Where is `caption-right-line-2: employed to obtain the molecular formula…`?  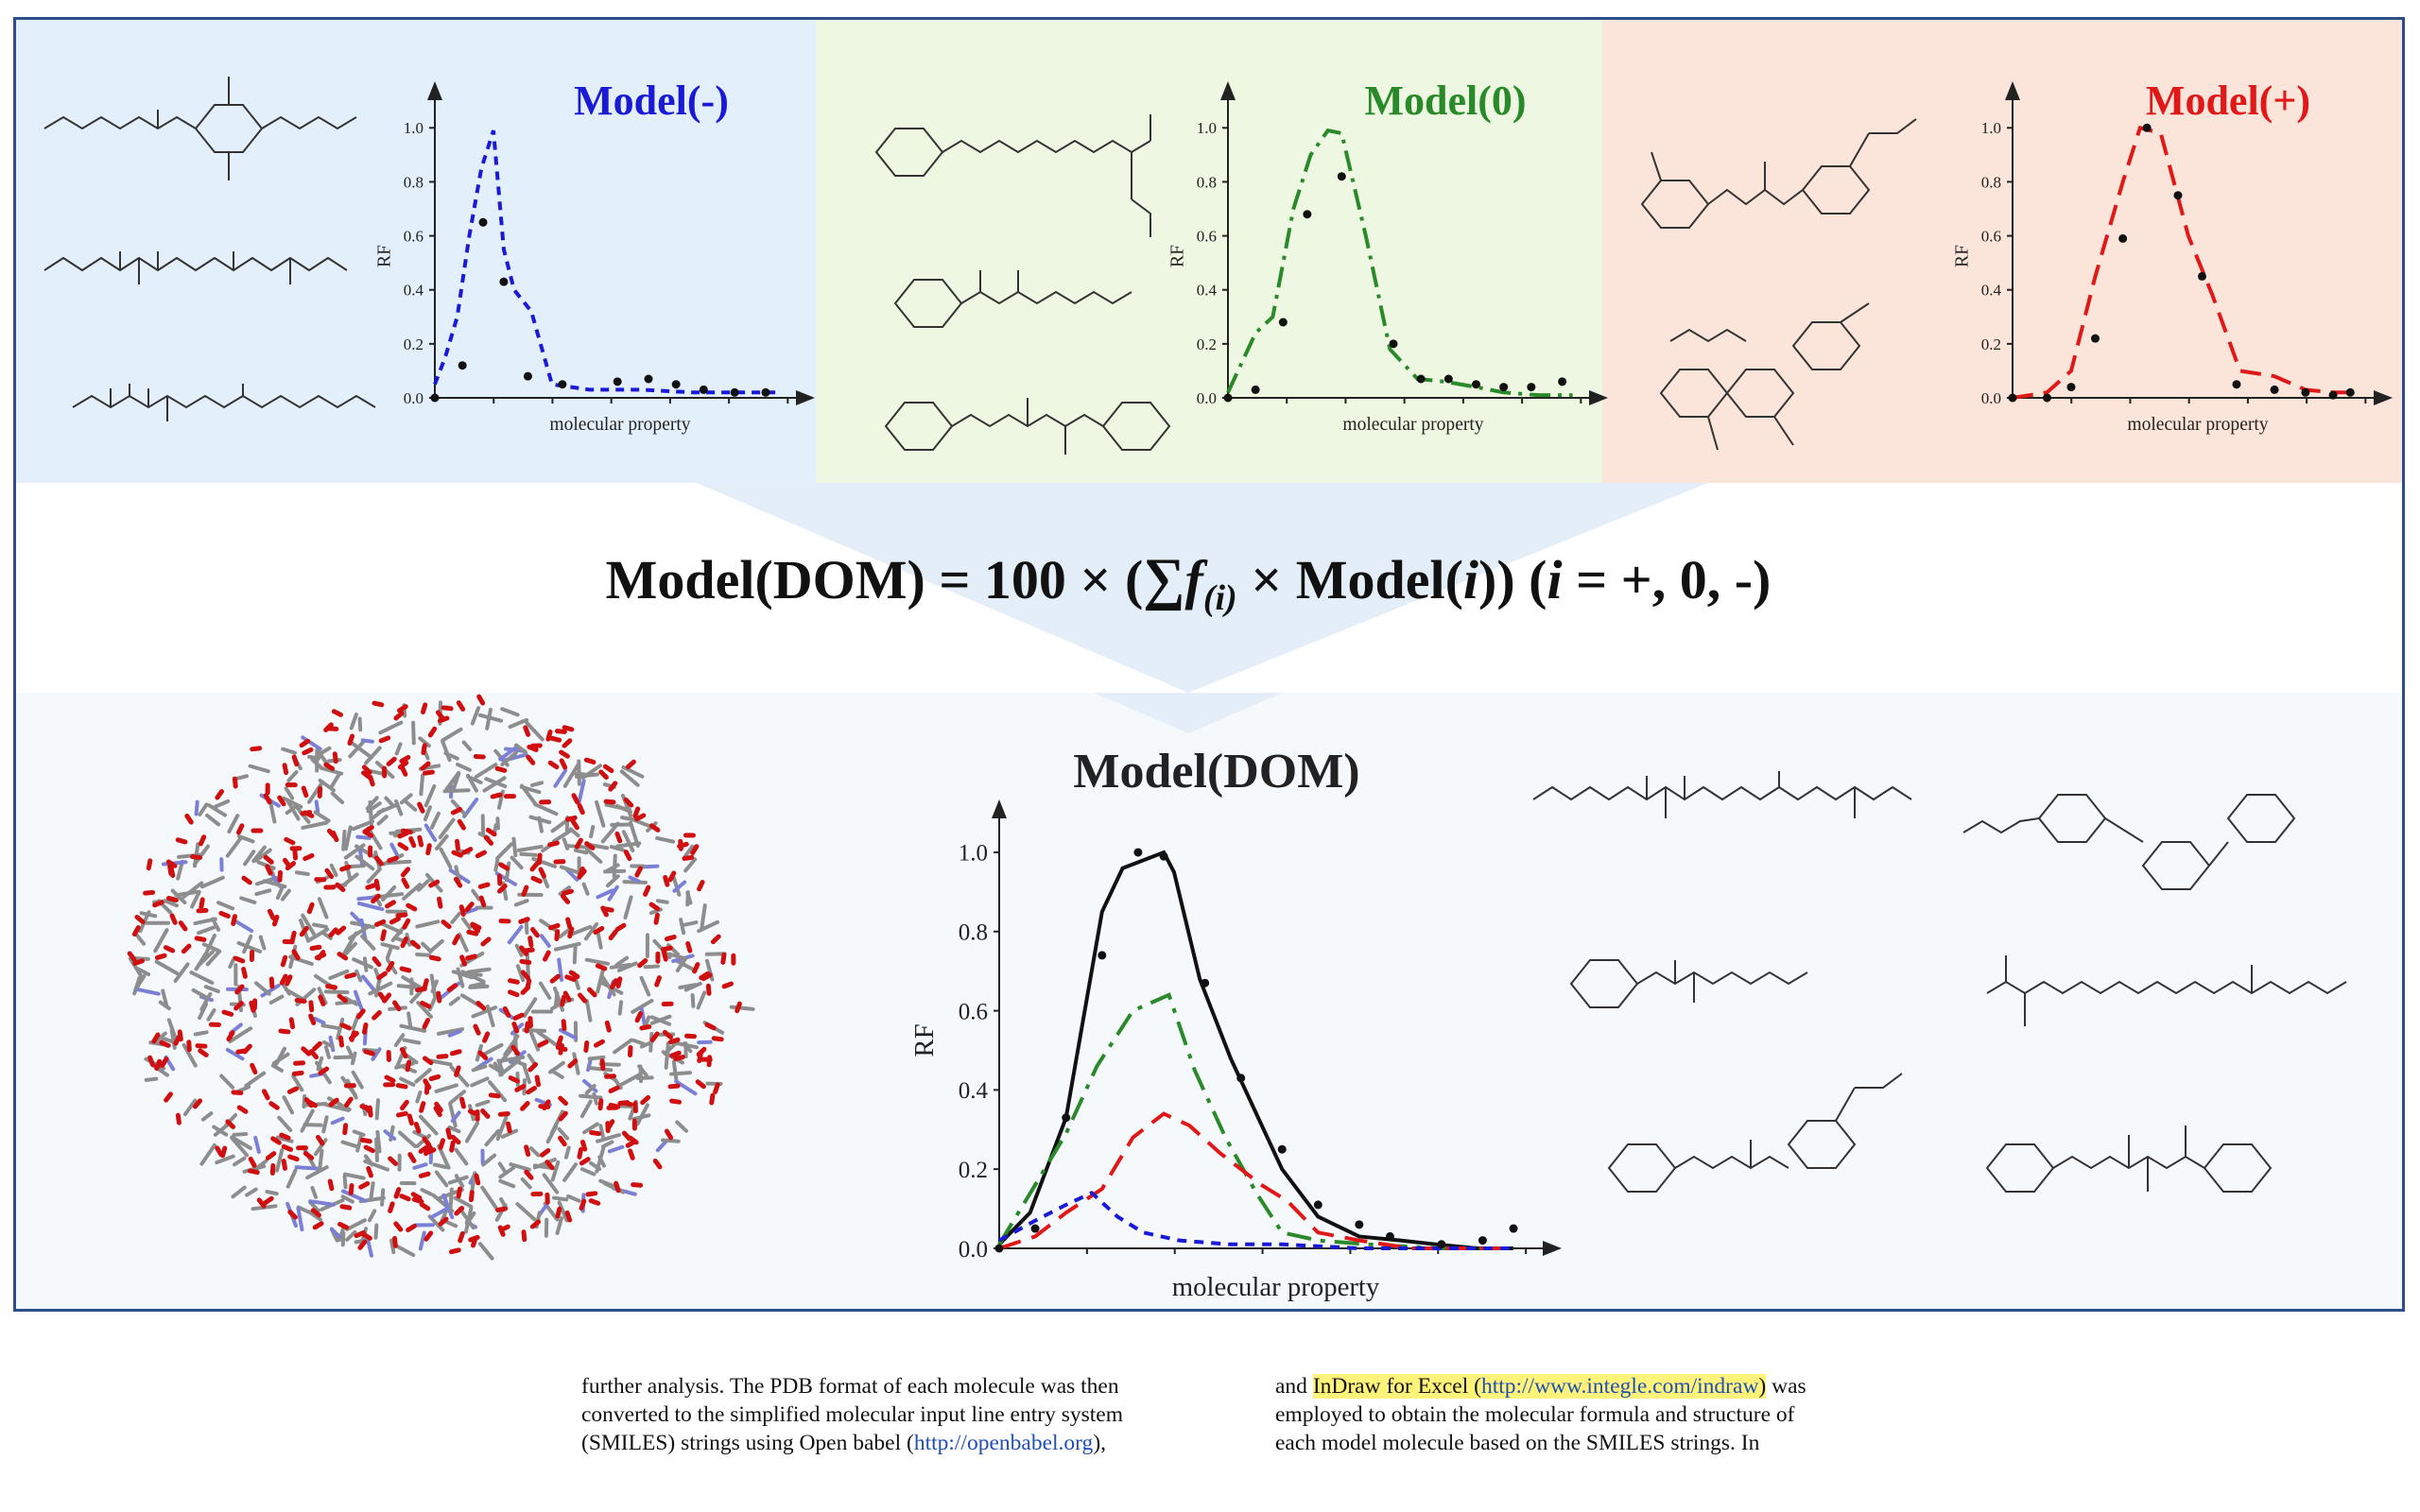 caption-right-line-2: employed to obtain the molecular formula… is located at coordinates (1535, 1414).